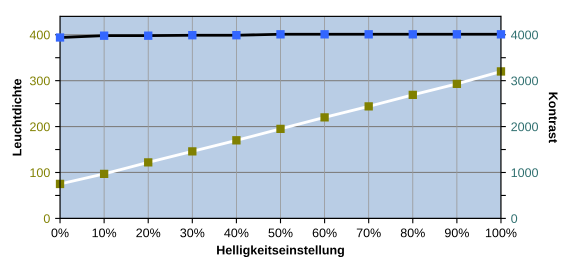  I want to click on y2-tick-label: 3000, so click(524, 81).